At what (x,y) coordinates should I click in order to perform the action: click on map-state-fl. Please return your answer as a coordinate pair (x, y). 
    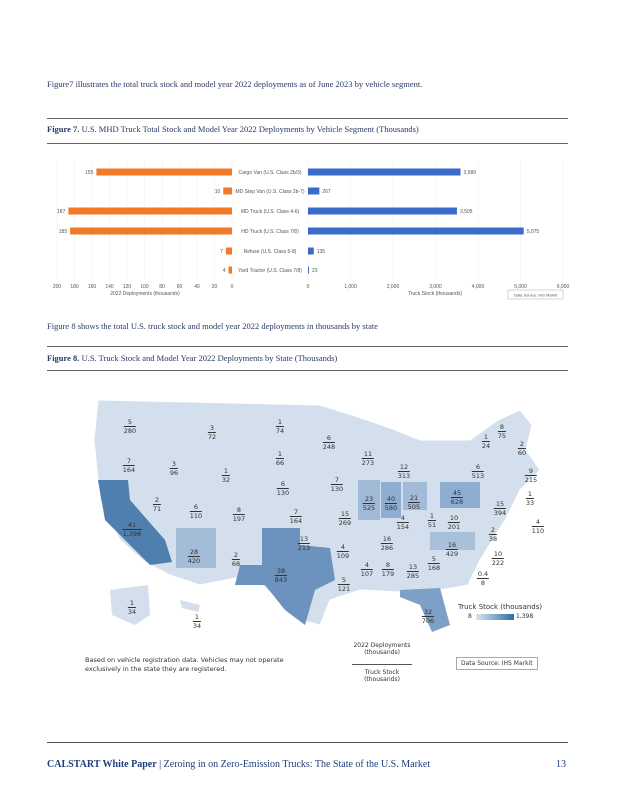
    Looking at the image, I should click on (425, 610).